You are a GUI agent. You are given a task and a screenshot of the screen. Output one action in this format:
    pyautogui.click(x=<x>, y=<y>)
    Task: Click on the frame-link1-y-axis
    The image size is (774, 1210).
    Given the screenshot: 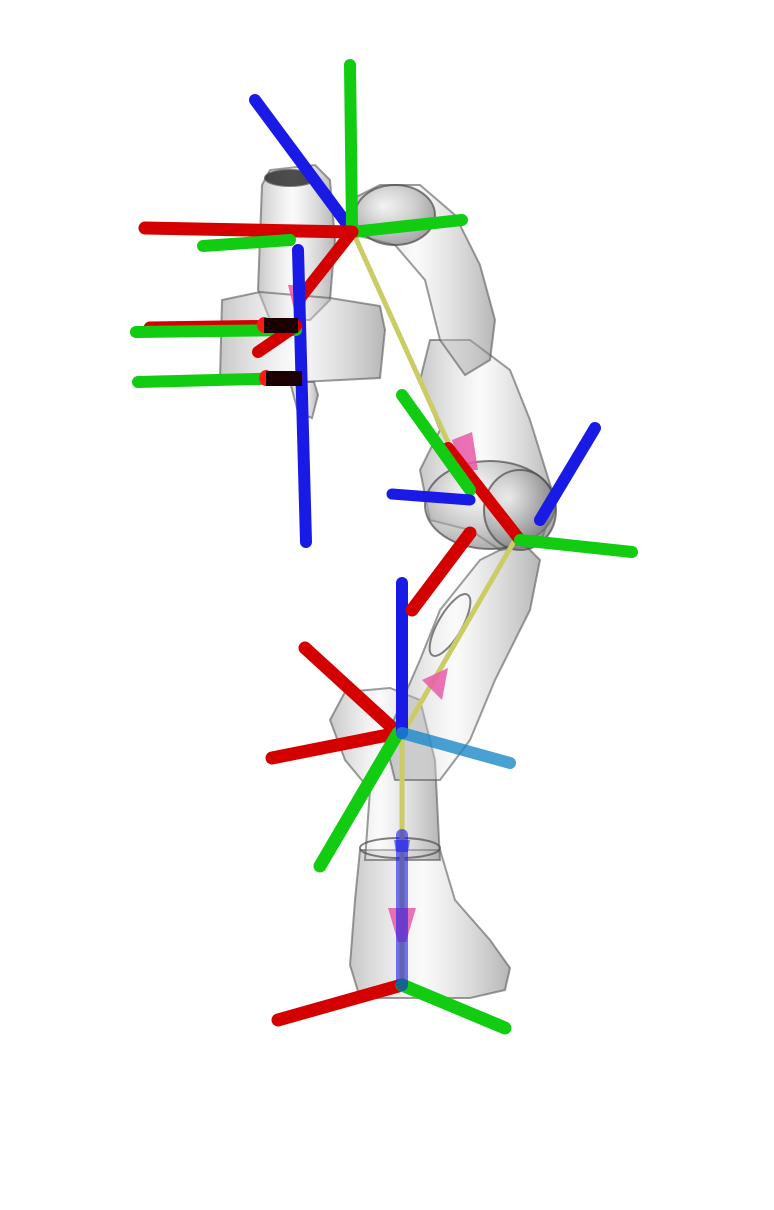 What is the action you would take?
    pyautogui.click(x=359, y=799)
    